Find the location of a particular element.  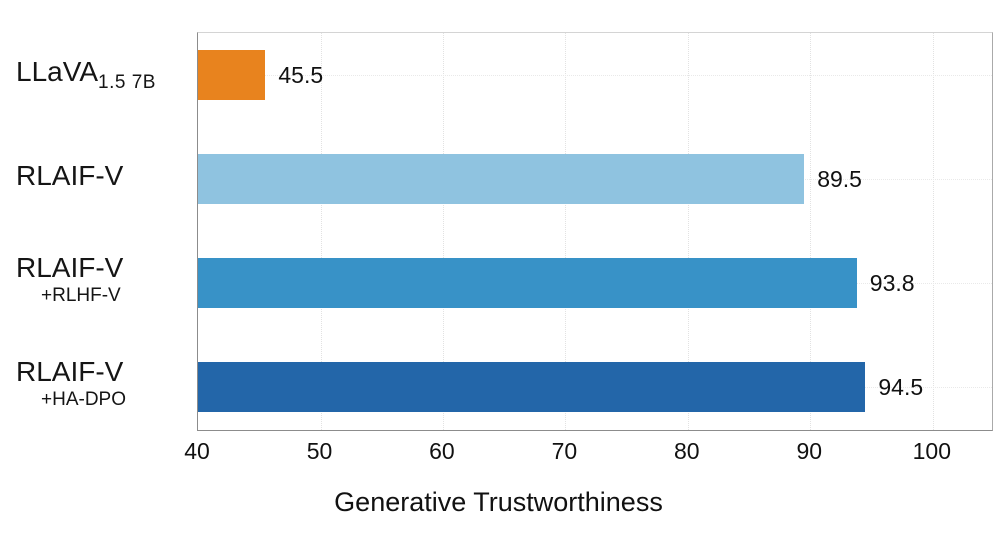

y-tick-label: RLAIF-V is located at coordinates (69, 176).